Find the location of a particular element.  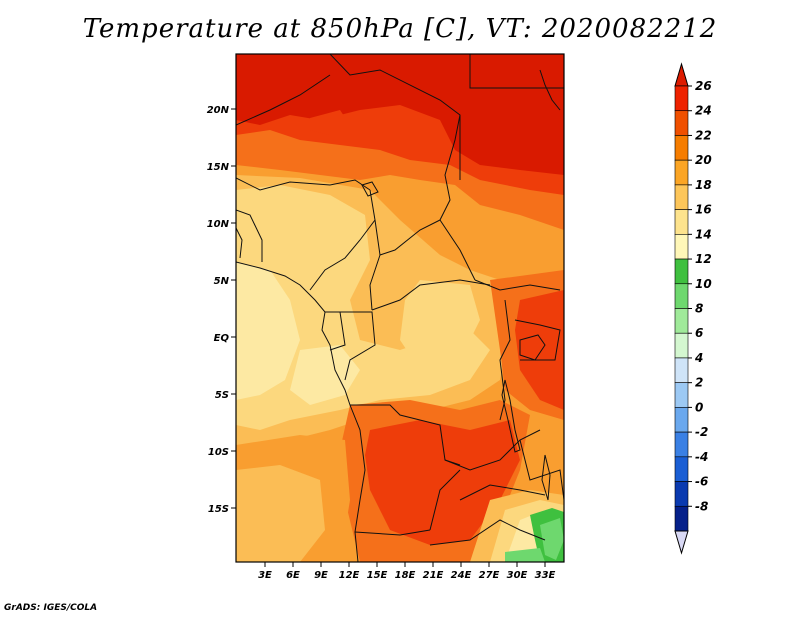

colorbar-label: 24 is located at coordinates (703, 111).